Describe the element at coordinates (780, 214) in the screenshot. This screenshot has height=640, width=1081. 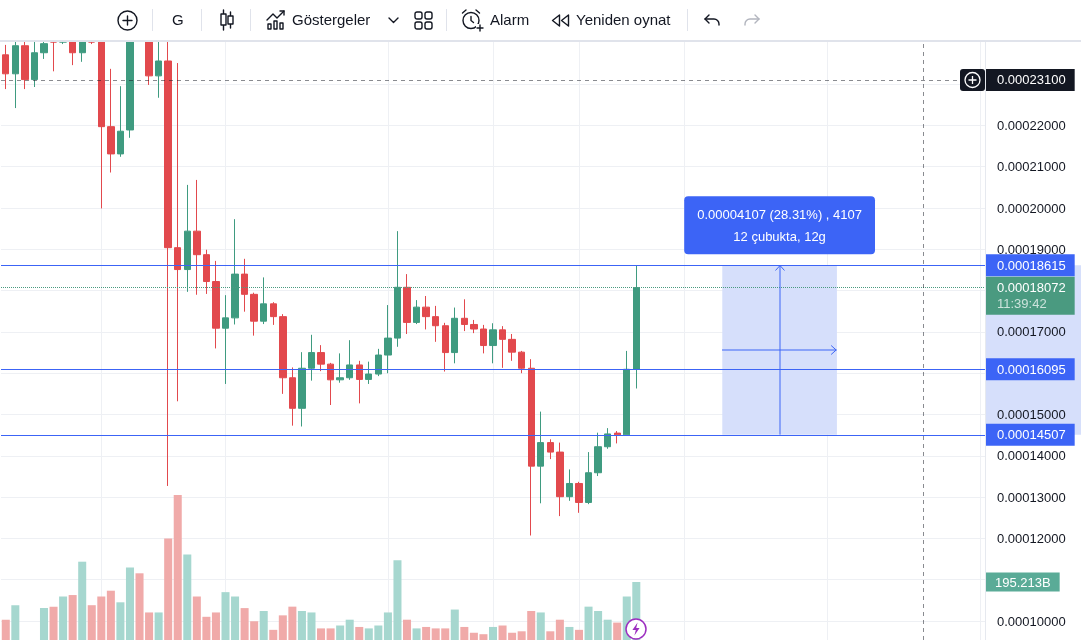
I see `annotation: 0.00004107 (28.31%) , 4107` at that location.